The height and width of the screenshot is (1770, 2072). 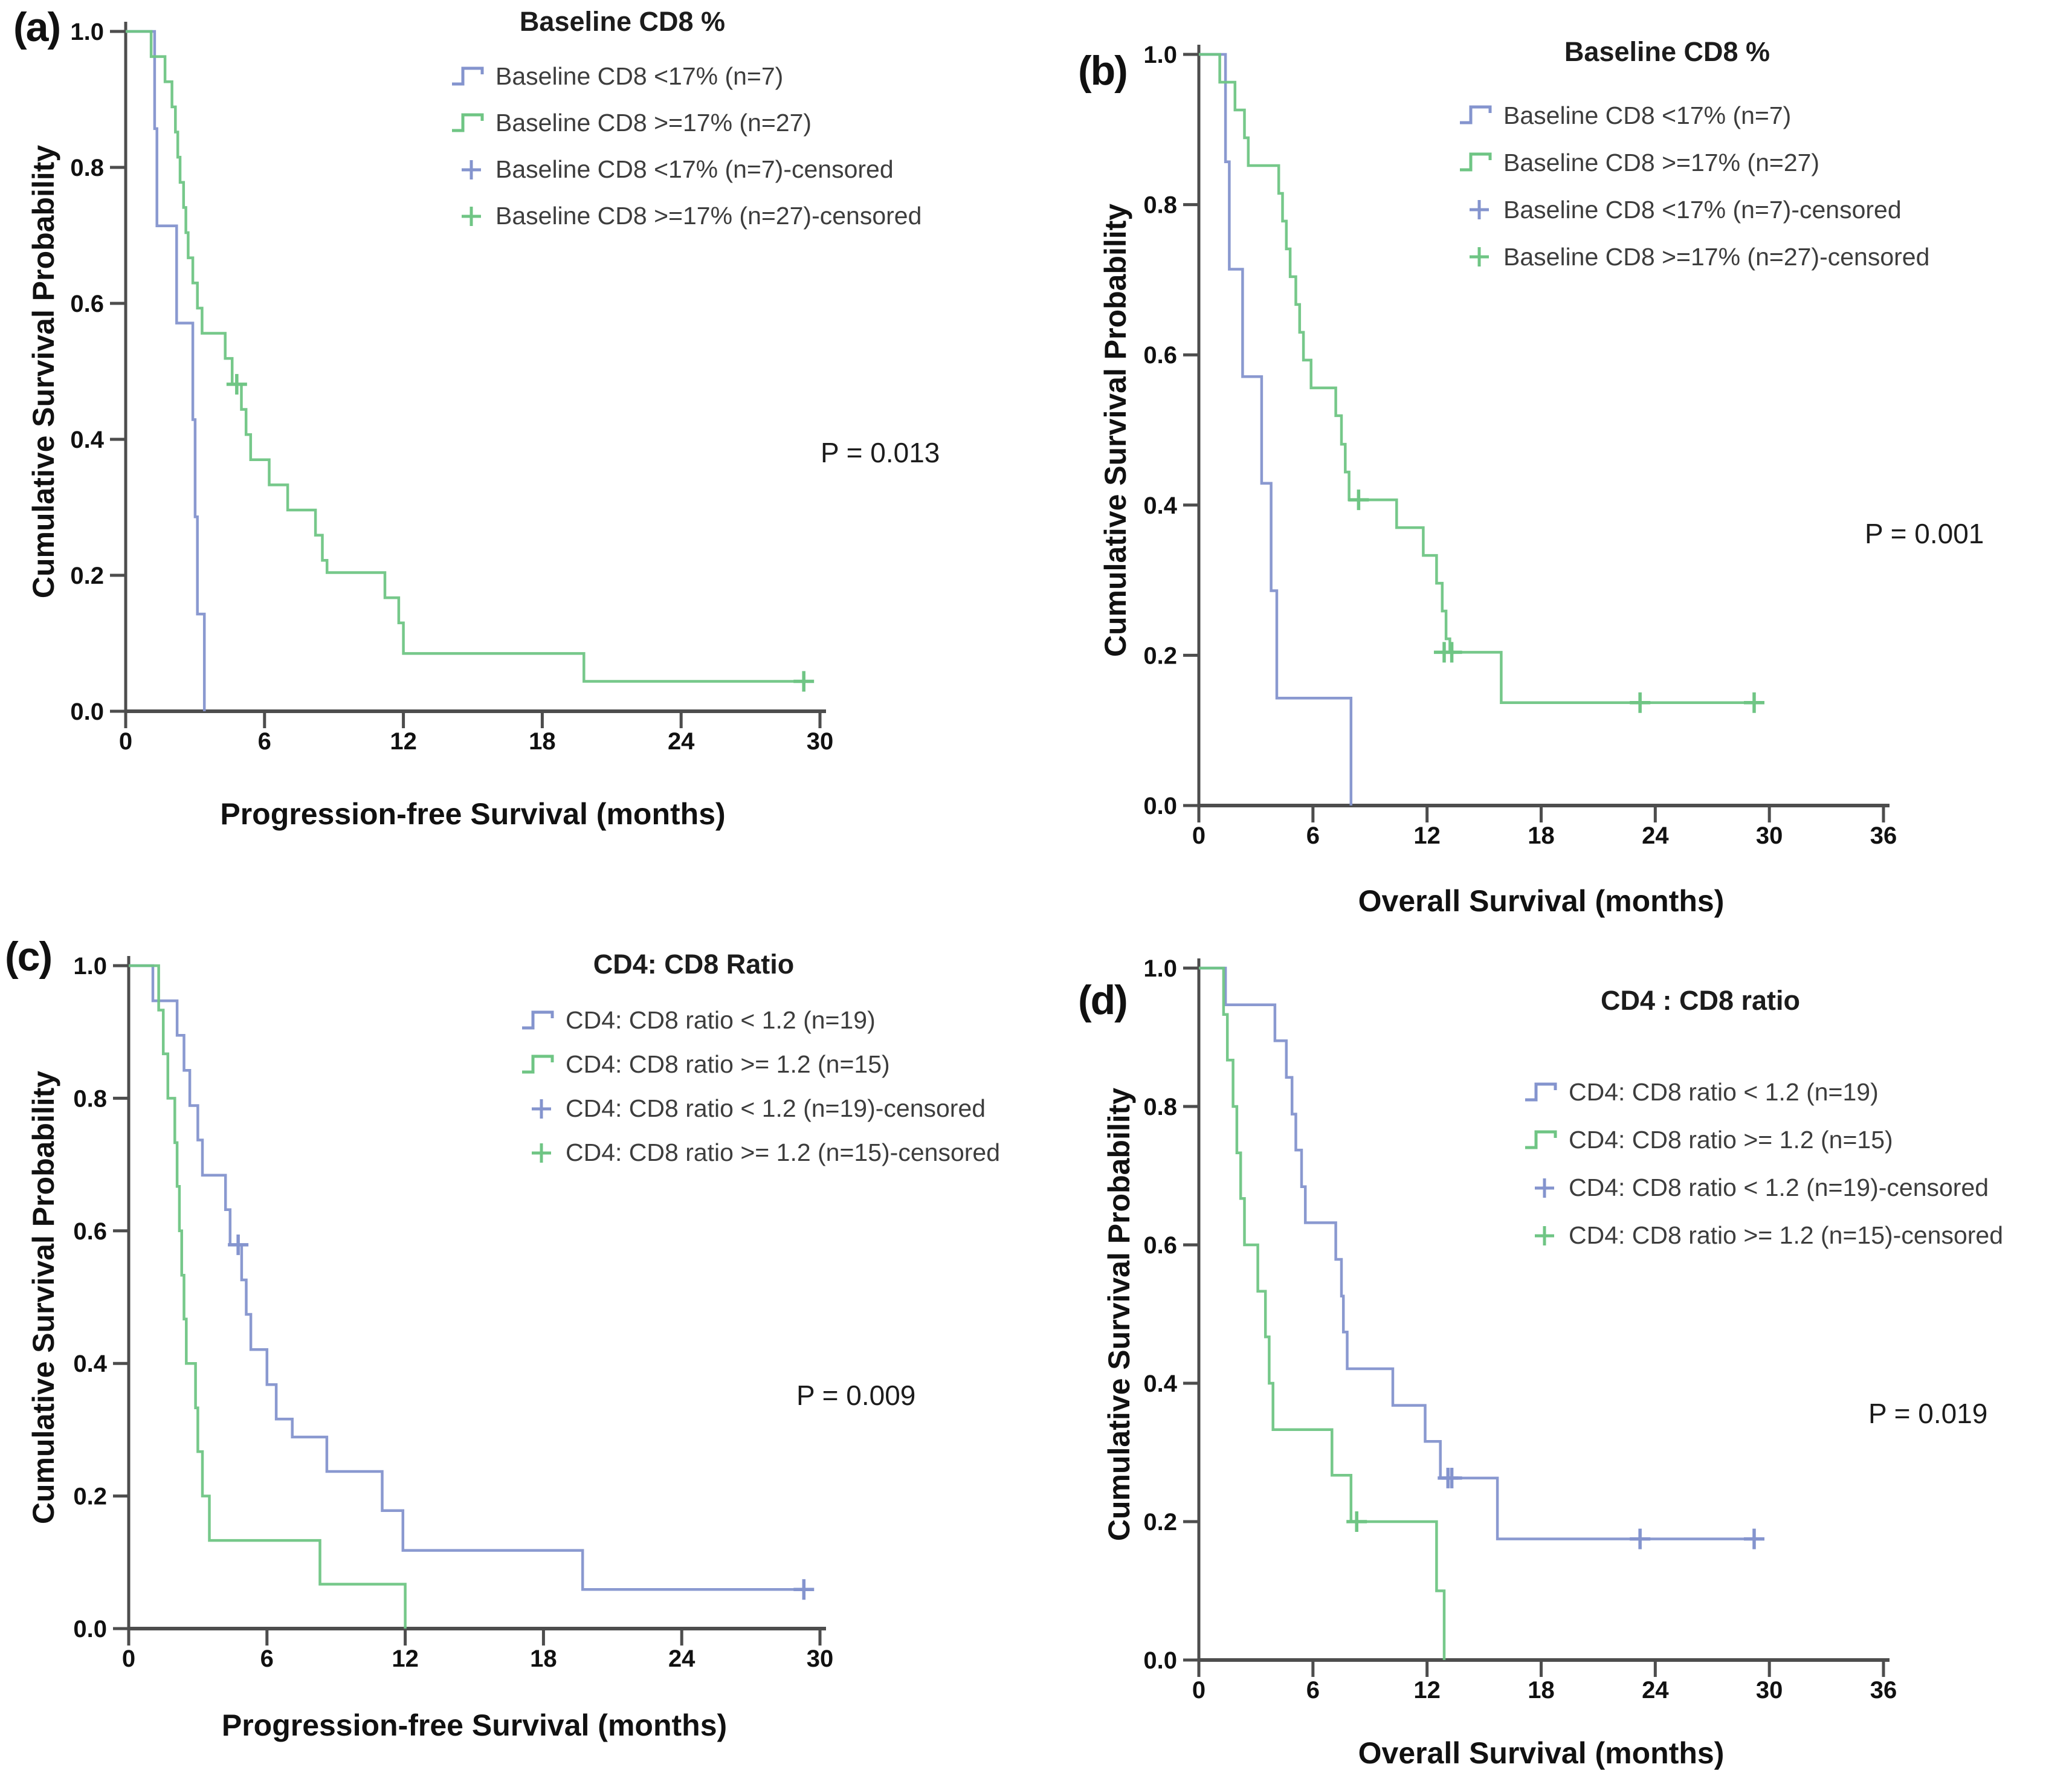 What do you see at coordinates (880, 452) in the screenshot?
I see `p-value-label: P = 0.013` at bounding box center [880, 452].